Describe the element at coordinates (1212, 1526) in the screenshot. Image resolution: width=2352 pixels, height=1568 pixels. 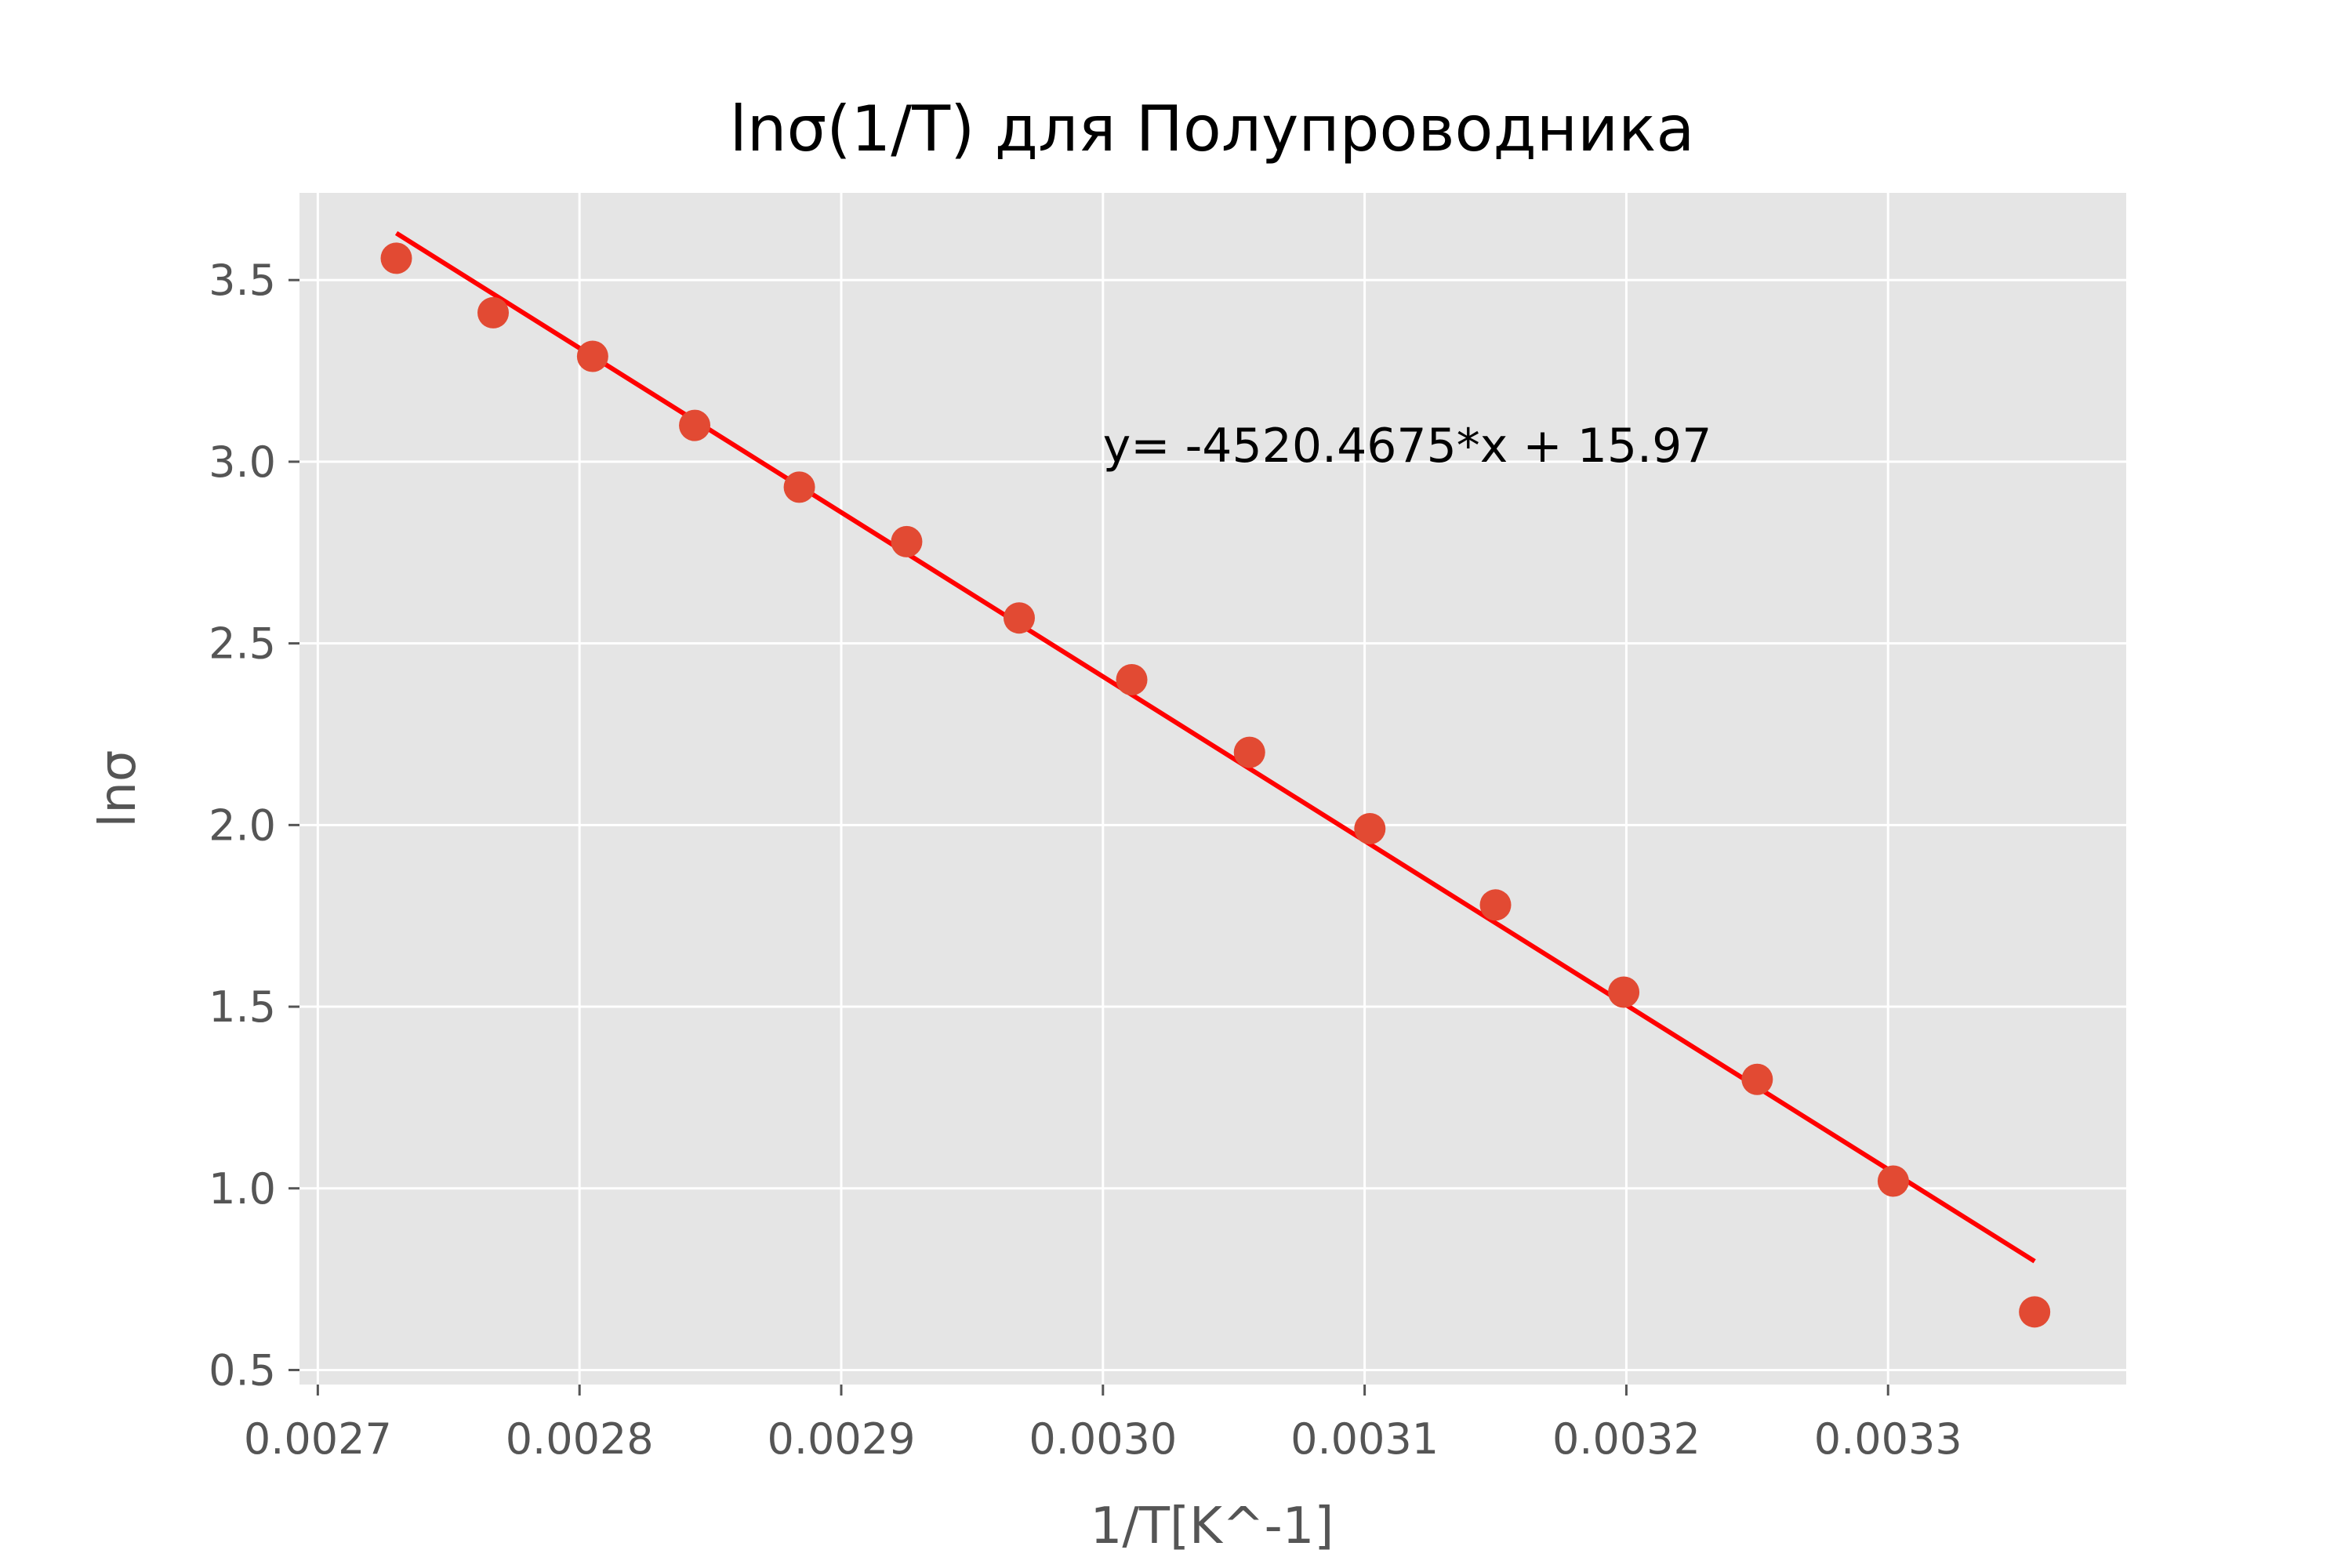
I see `x-axis-label: 1/T[K^-1]` at that location.